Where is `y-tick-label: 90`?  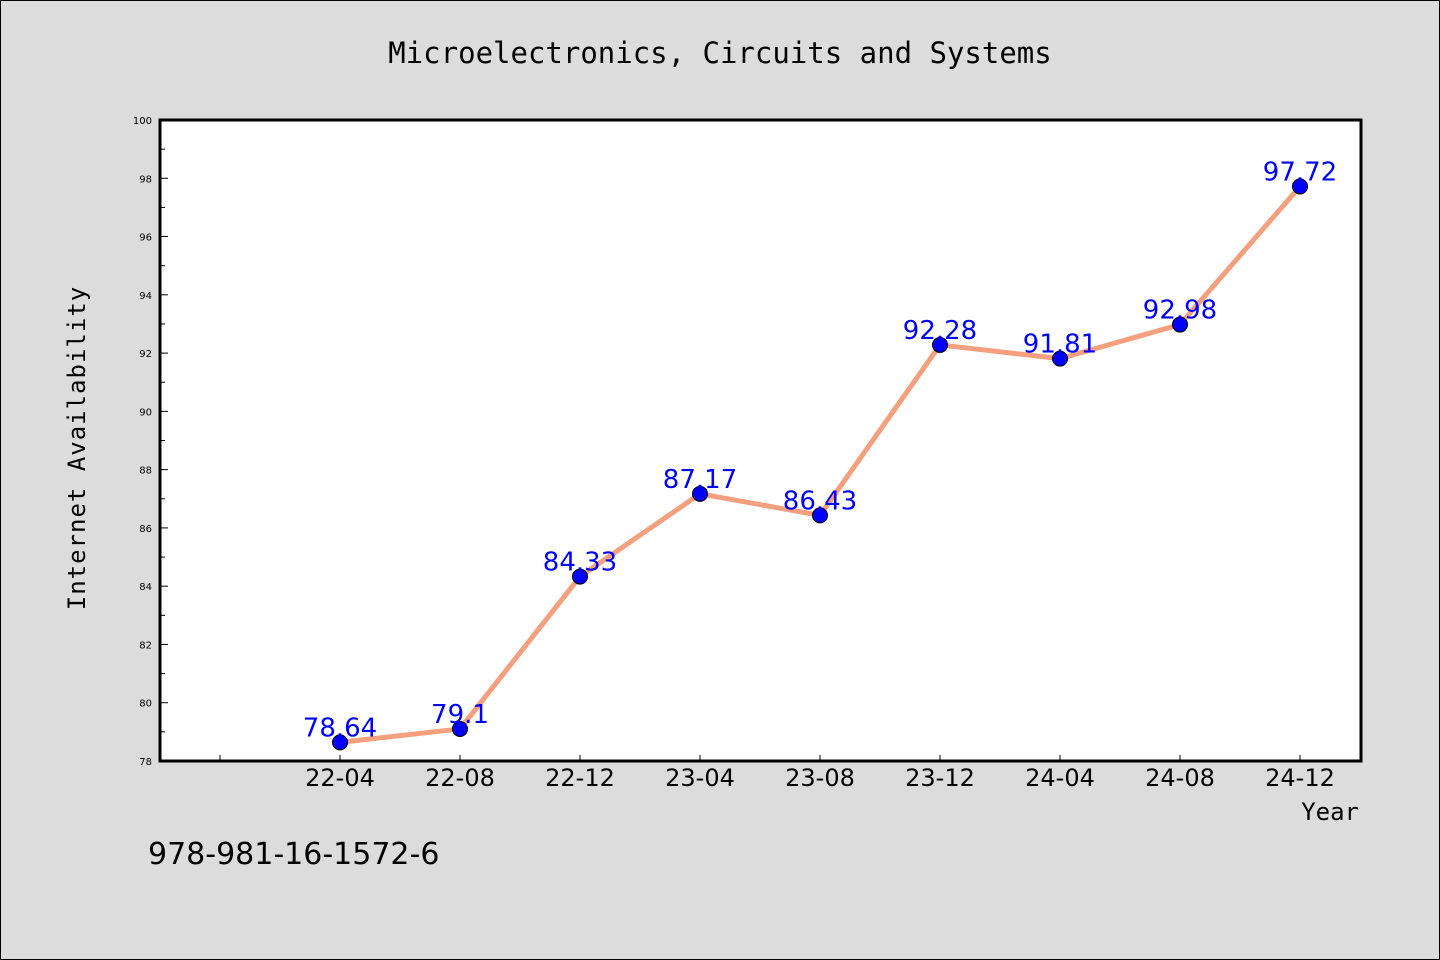
y-tick-label: 90 is located at coordinates (145, 412).